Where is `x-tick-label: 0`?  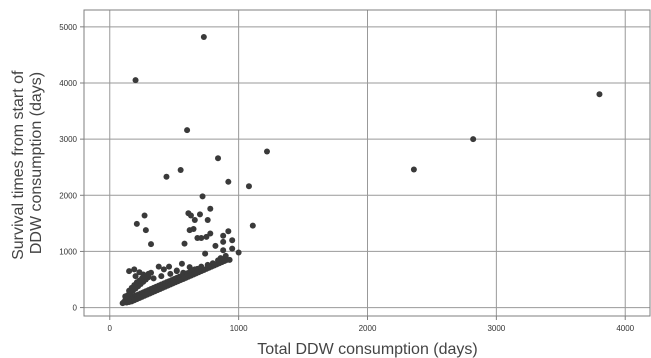 x-tick-label: 0 is located at coordinates (110, 328).